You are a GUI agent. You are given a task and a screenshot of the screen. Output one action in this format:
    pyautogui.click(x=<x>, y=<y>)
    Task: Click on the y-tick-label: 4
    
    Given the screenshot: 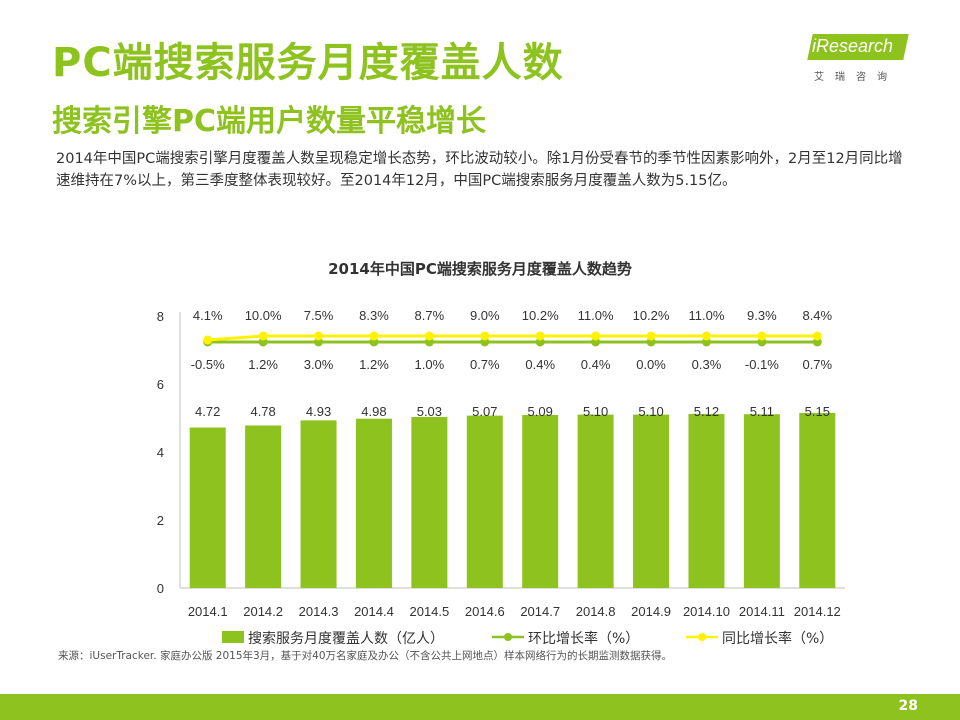 What is the action you would take?
    pyautogui.click(x=160, y=452)
    